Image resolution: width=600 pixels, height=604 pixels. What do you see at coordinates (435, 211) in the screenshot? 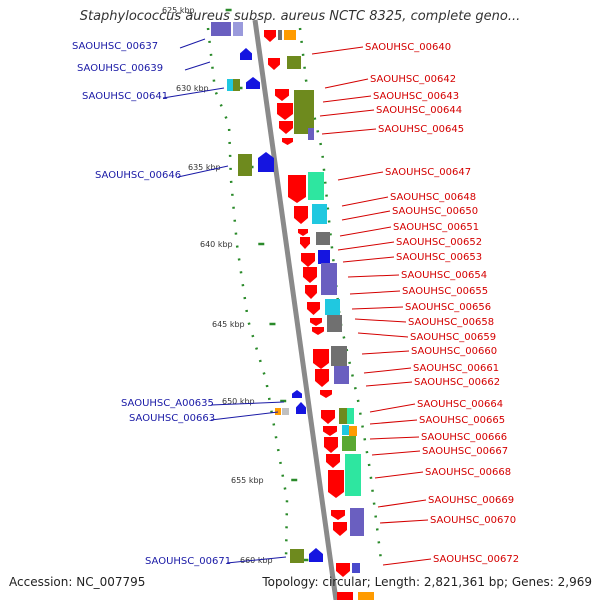
I see `plus-gene-label: SAOUHSC_00650` at bounding box center [435, 211].